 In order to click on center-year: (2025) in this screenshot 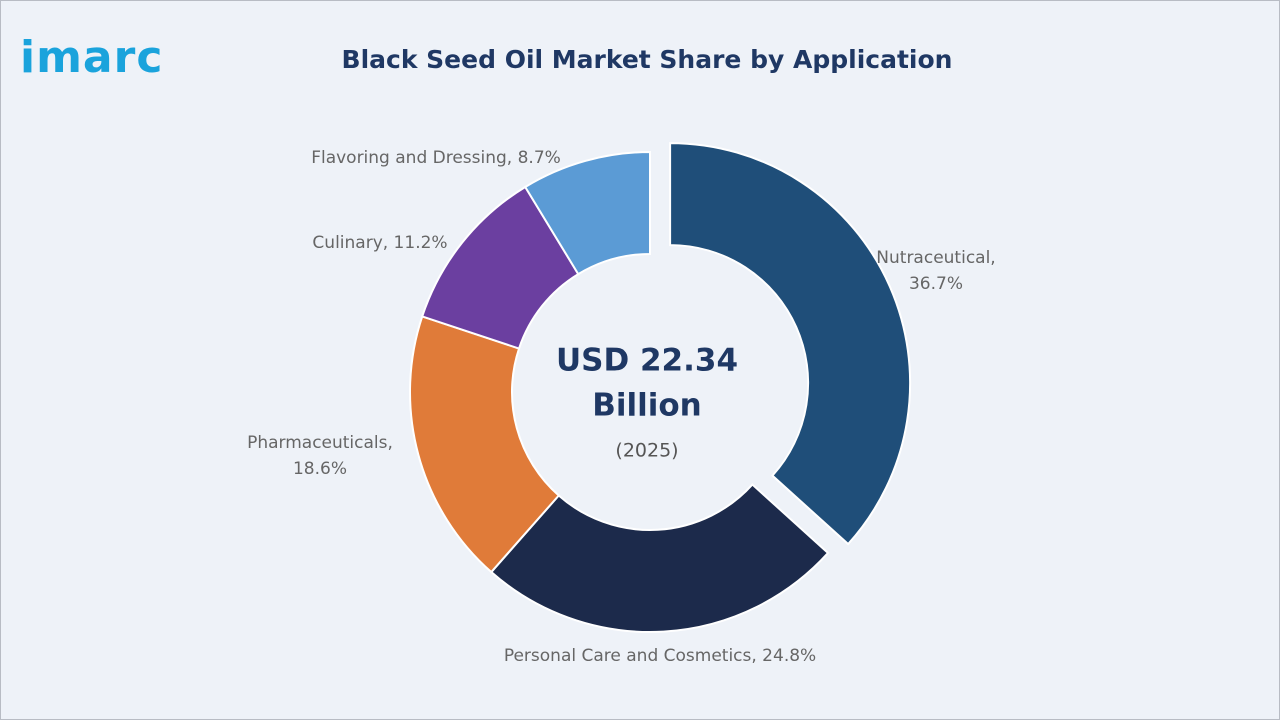, I will do `click(646, 451)`.